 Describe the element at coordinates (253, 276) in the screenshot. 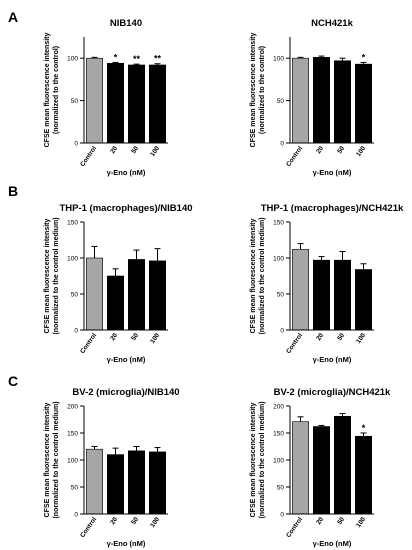

I see `chart4-y-axis-title-line-1: CFSE mean fluorescence intensity` at that location.